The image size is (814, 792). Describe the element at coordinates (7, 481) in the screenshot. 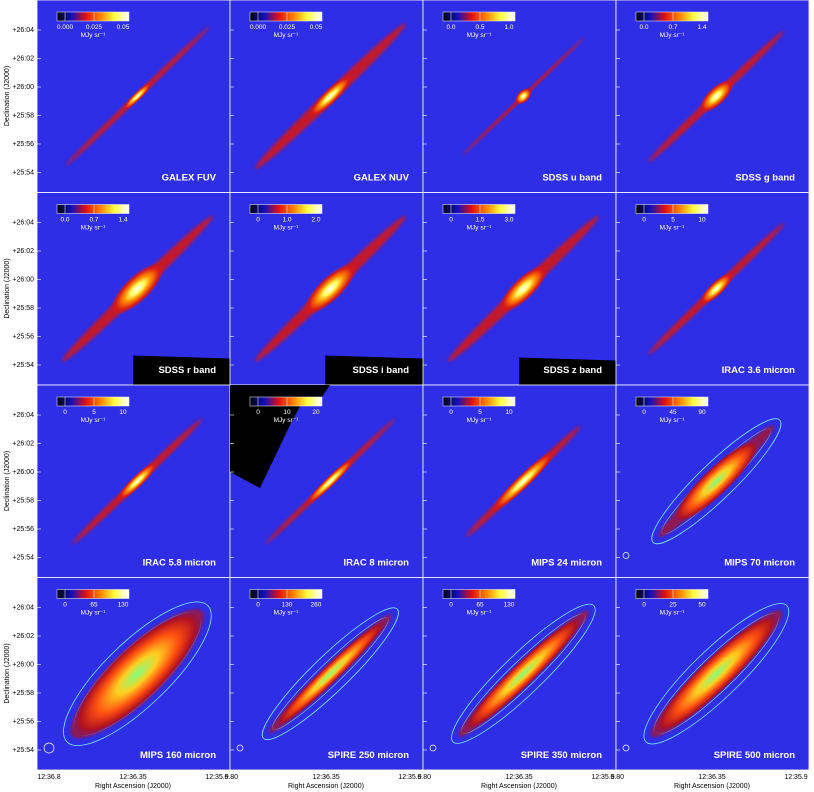

I see `y-axis-label: Declination (J2000)` at that location.